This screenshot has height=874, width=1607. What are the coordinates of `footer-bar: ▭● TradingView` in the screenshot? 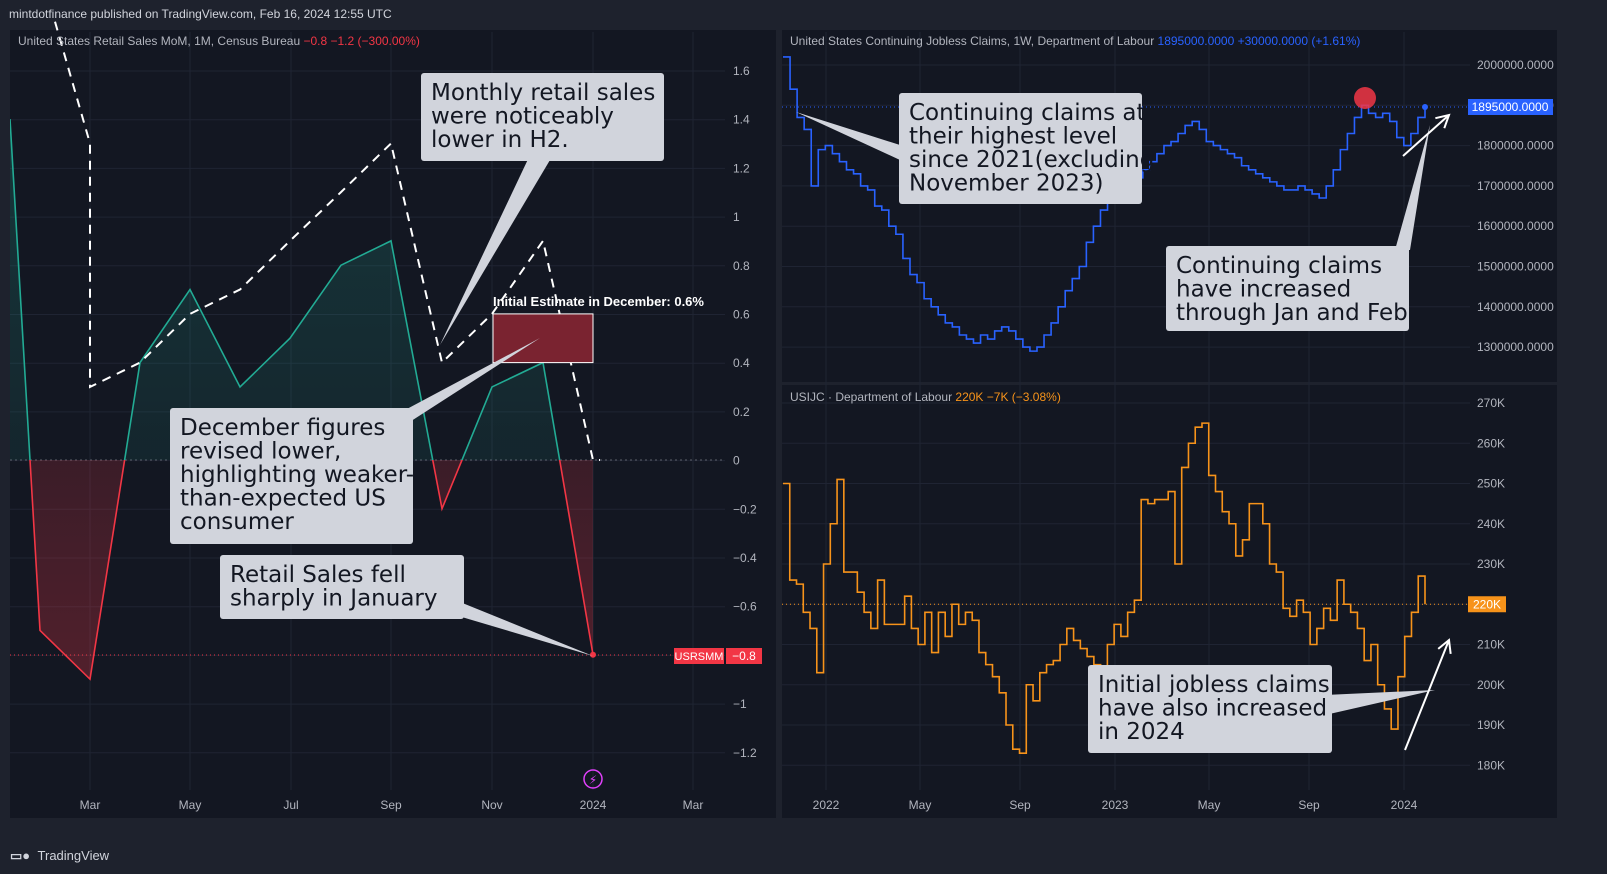 It's located at (803, 856).